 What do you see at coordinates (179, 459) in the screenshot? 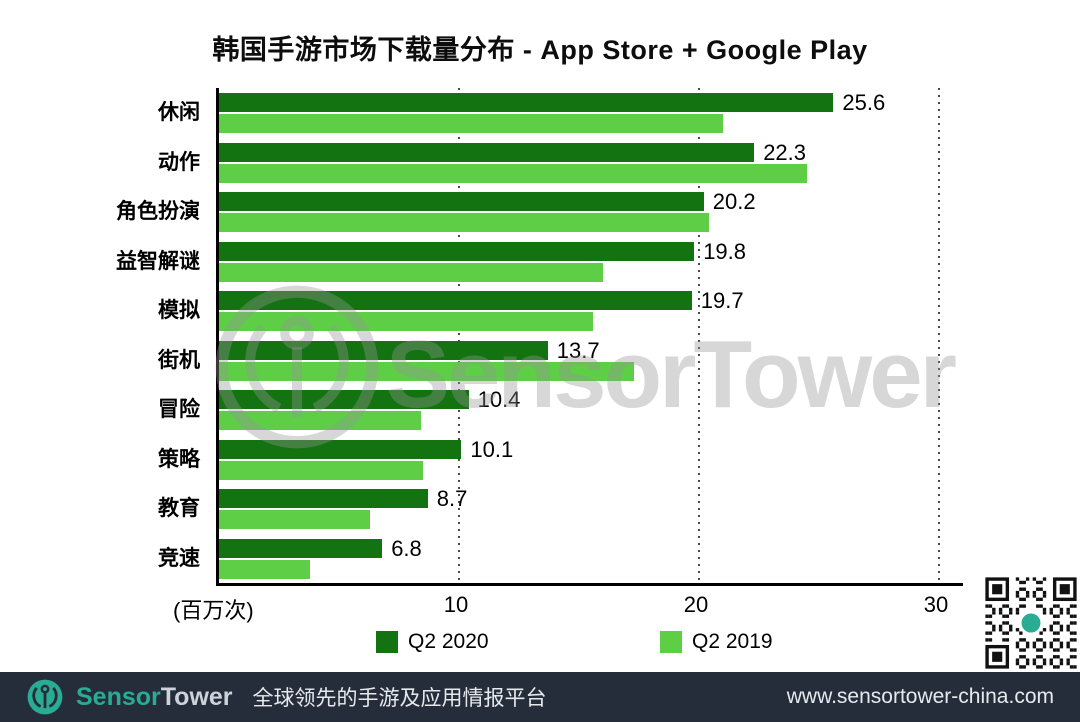
I see `category-label-策略: 策略` at bounding box center [179, 459].